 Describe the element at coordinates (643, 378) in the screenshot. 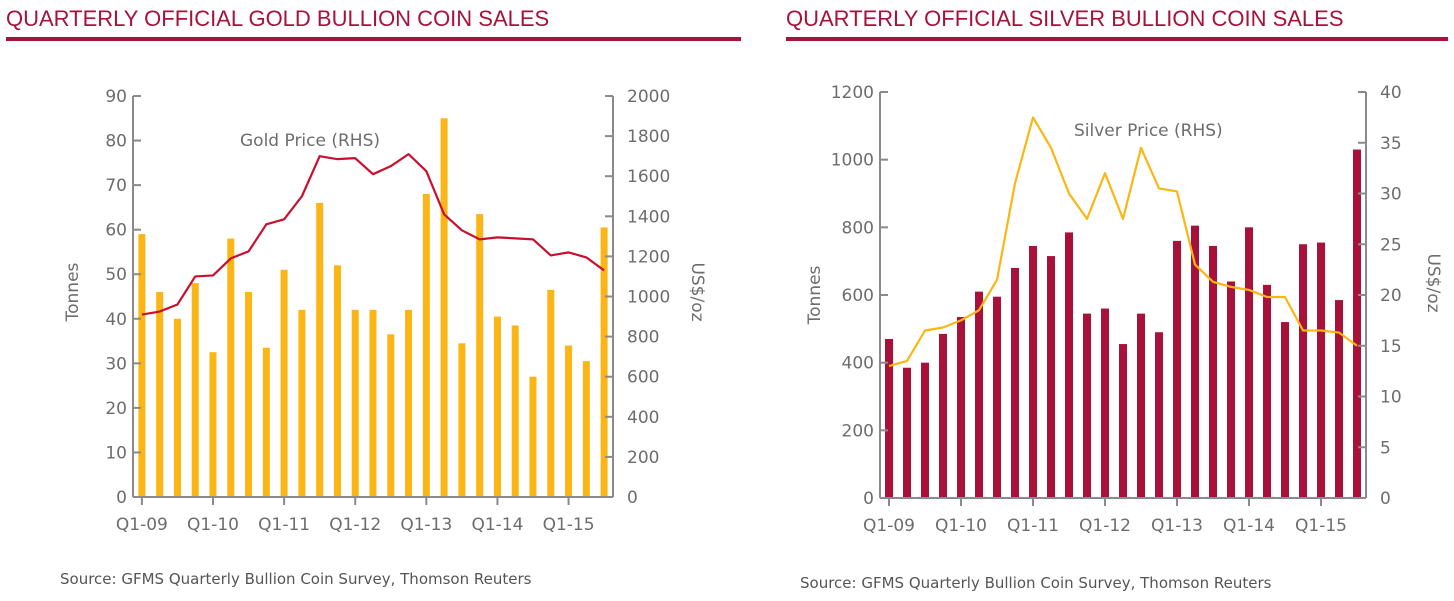

I see `right-tick-label: 600` at that location.